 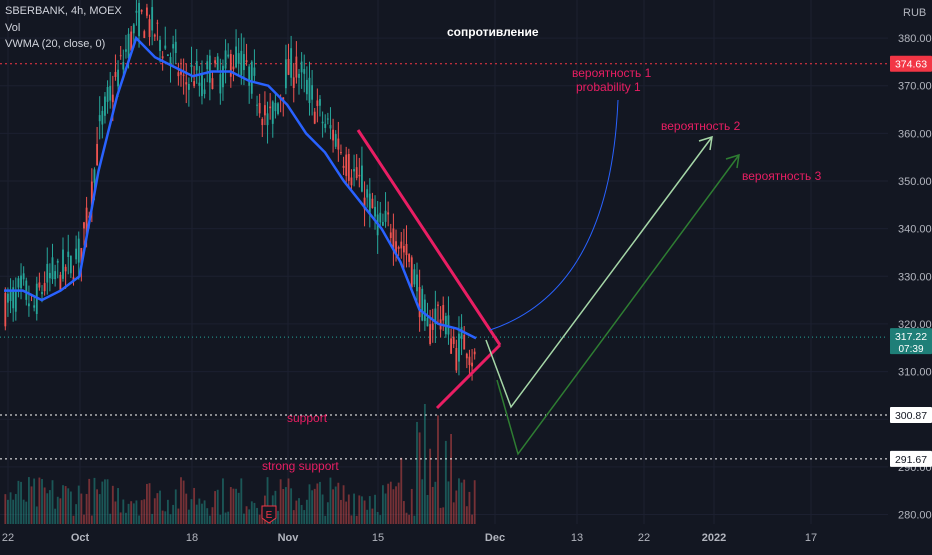 What do you see at coordinates (915, 515) in the screenshot?
I see `price-axis-tick-label: 280.00` at bounding box center [915, 515].